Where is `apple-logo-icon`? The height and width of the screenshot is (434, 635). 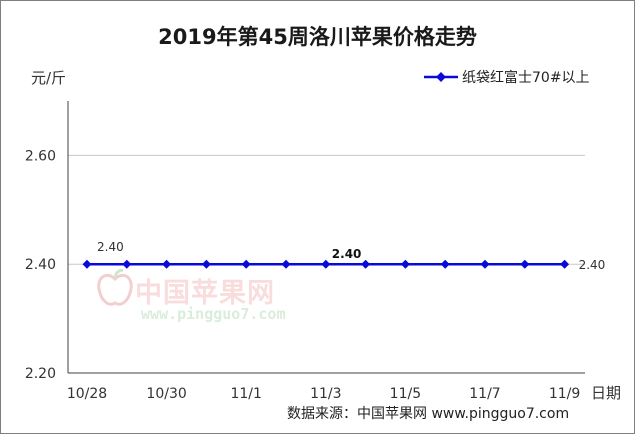
apple-logo-icon is located at coordinates (115, 287).